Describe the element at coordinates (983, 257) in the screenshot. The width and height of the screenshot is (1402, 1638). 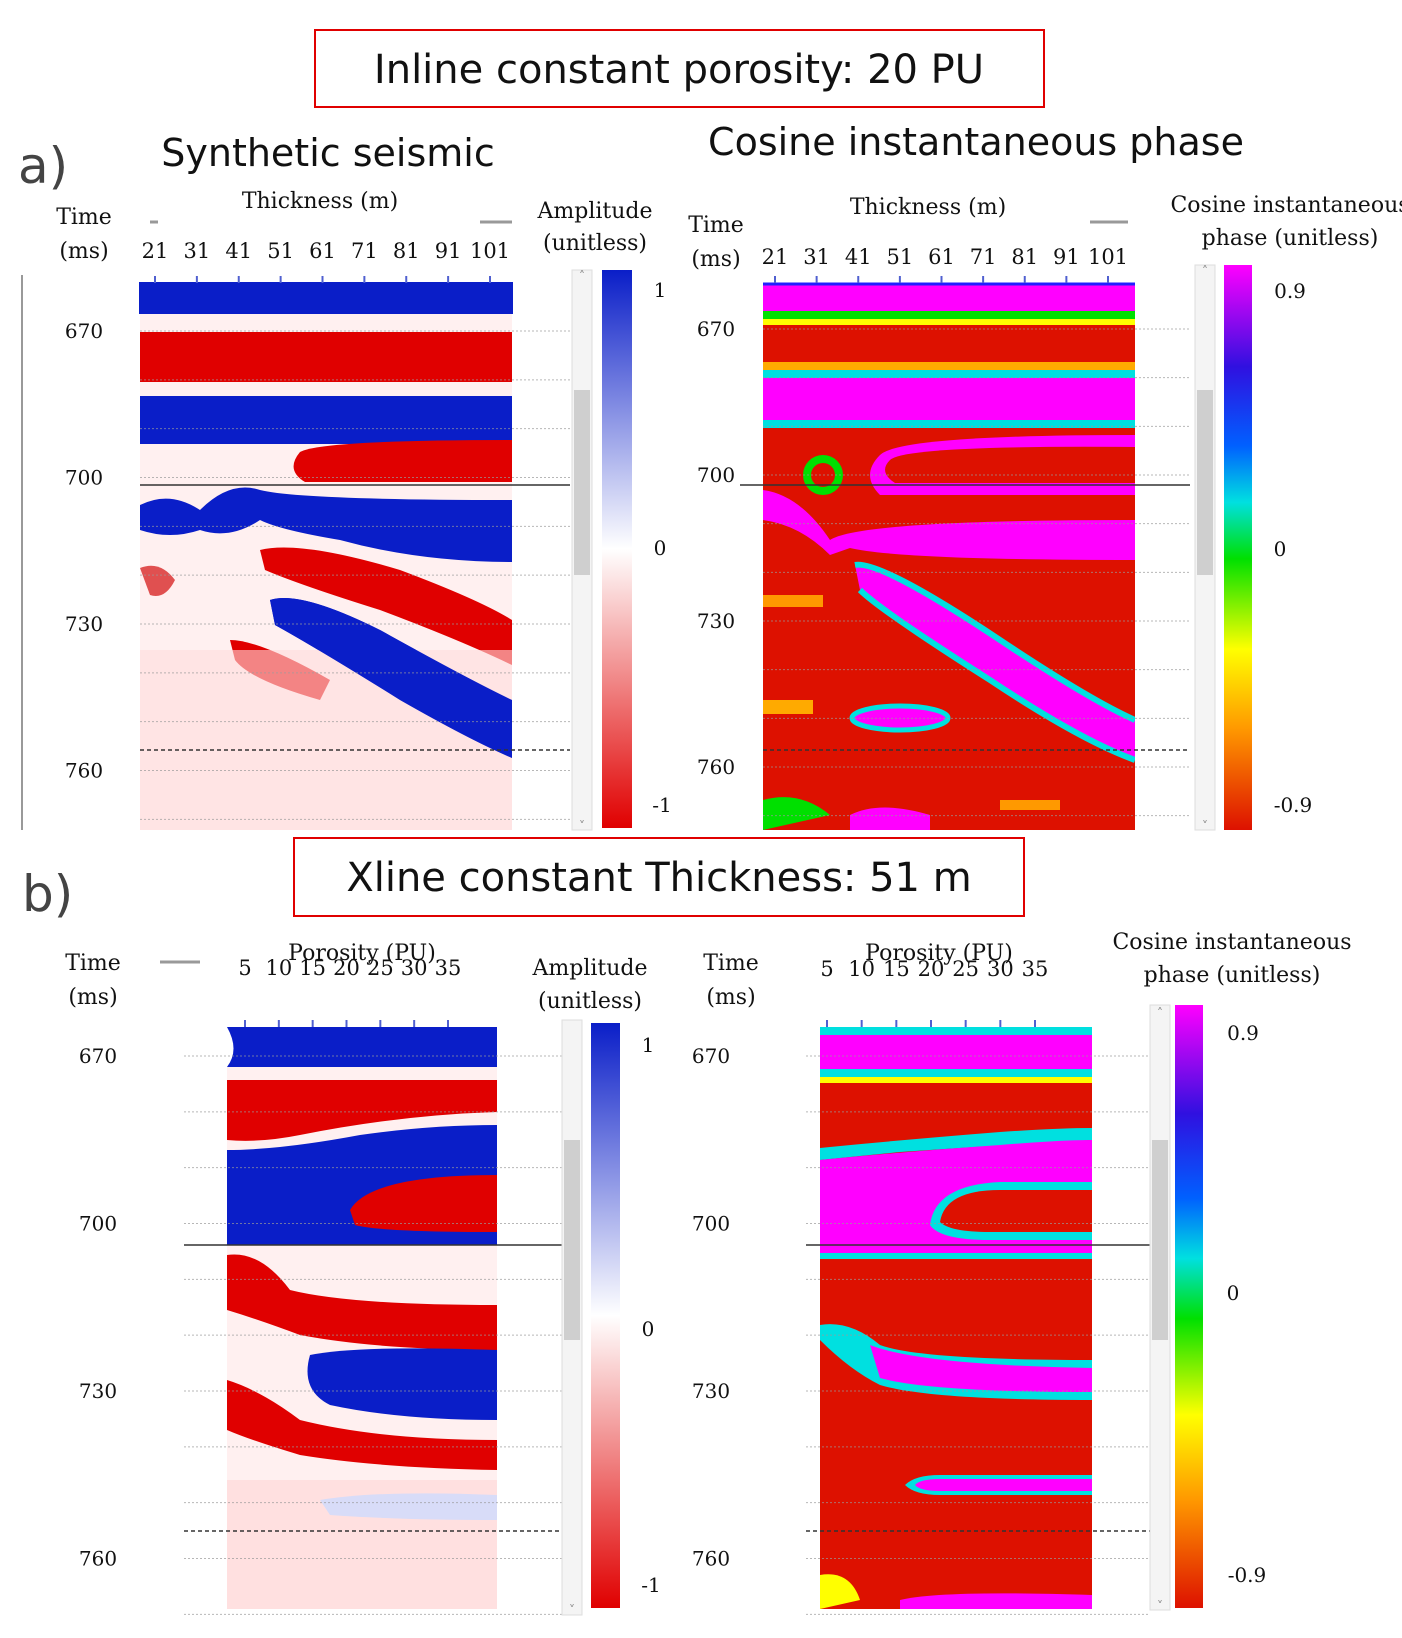
I see `a-phase-xtick-label: 71` at that location.